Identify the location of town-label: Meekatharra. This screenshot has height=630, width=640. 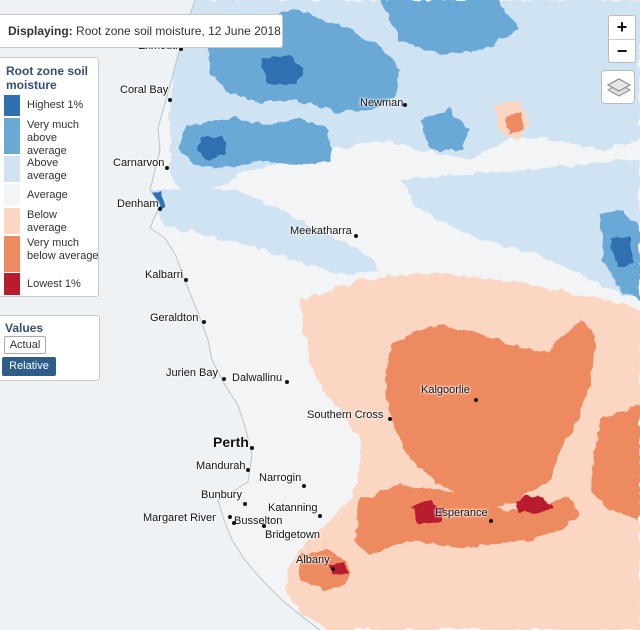
(321, 231).